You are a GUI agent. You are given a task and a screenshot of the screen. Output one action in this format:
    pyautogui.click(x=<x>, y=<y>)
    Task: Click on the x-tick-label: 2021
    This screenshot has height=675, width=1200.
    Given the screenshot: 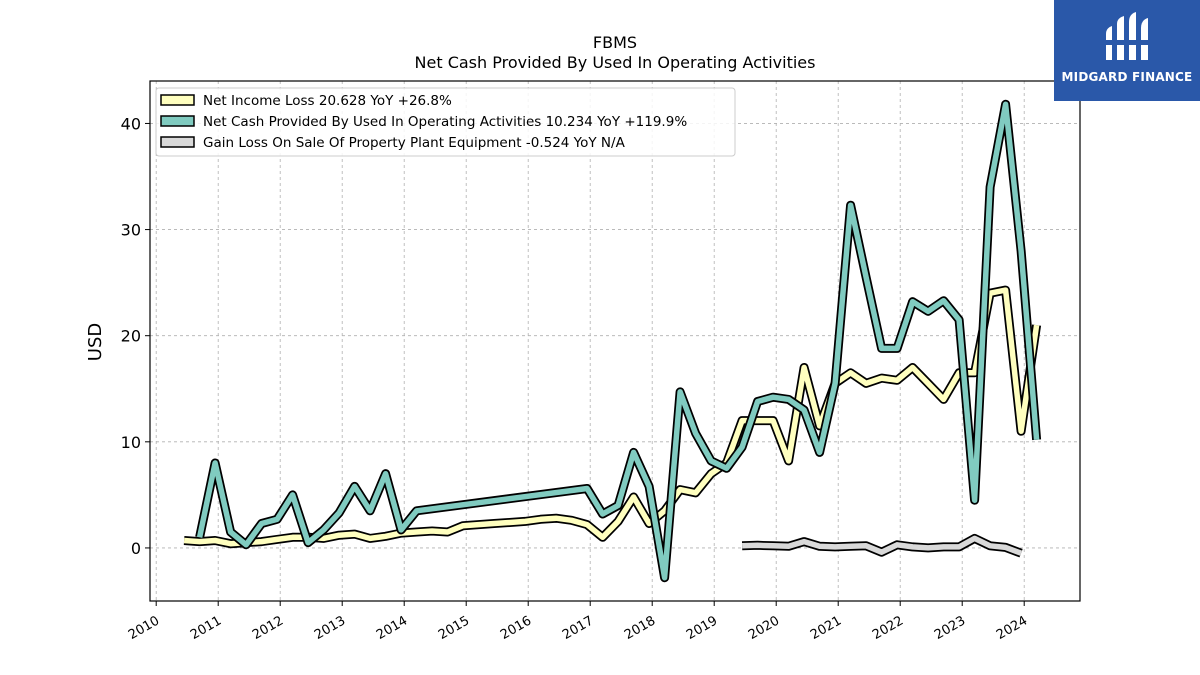 What is the action you would take?
    pyautogui.click(x=826, y=628)
    